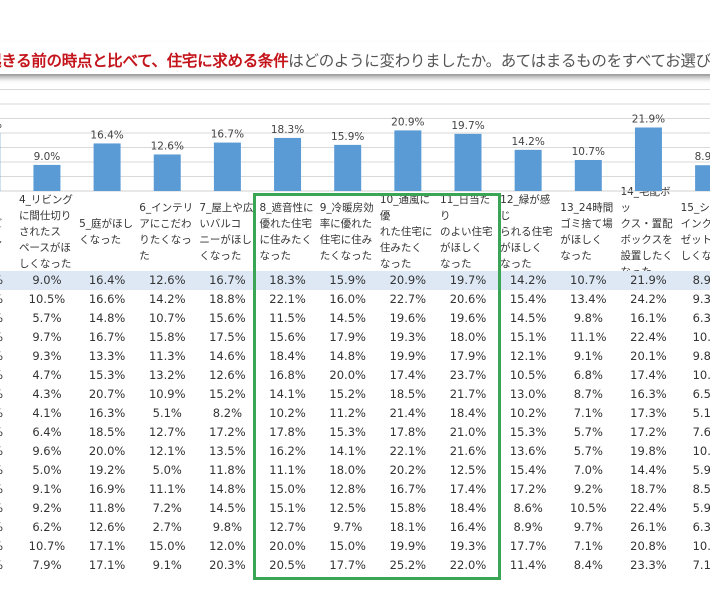 The image size is (710, 603). I want to click on table-cell: 9.1%, so click(47, 489).